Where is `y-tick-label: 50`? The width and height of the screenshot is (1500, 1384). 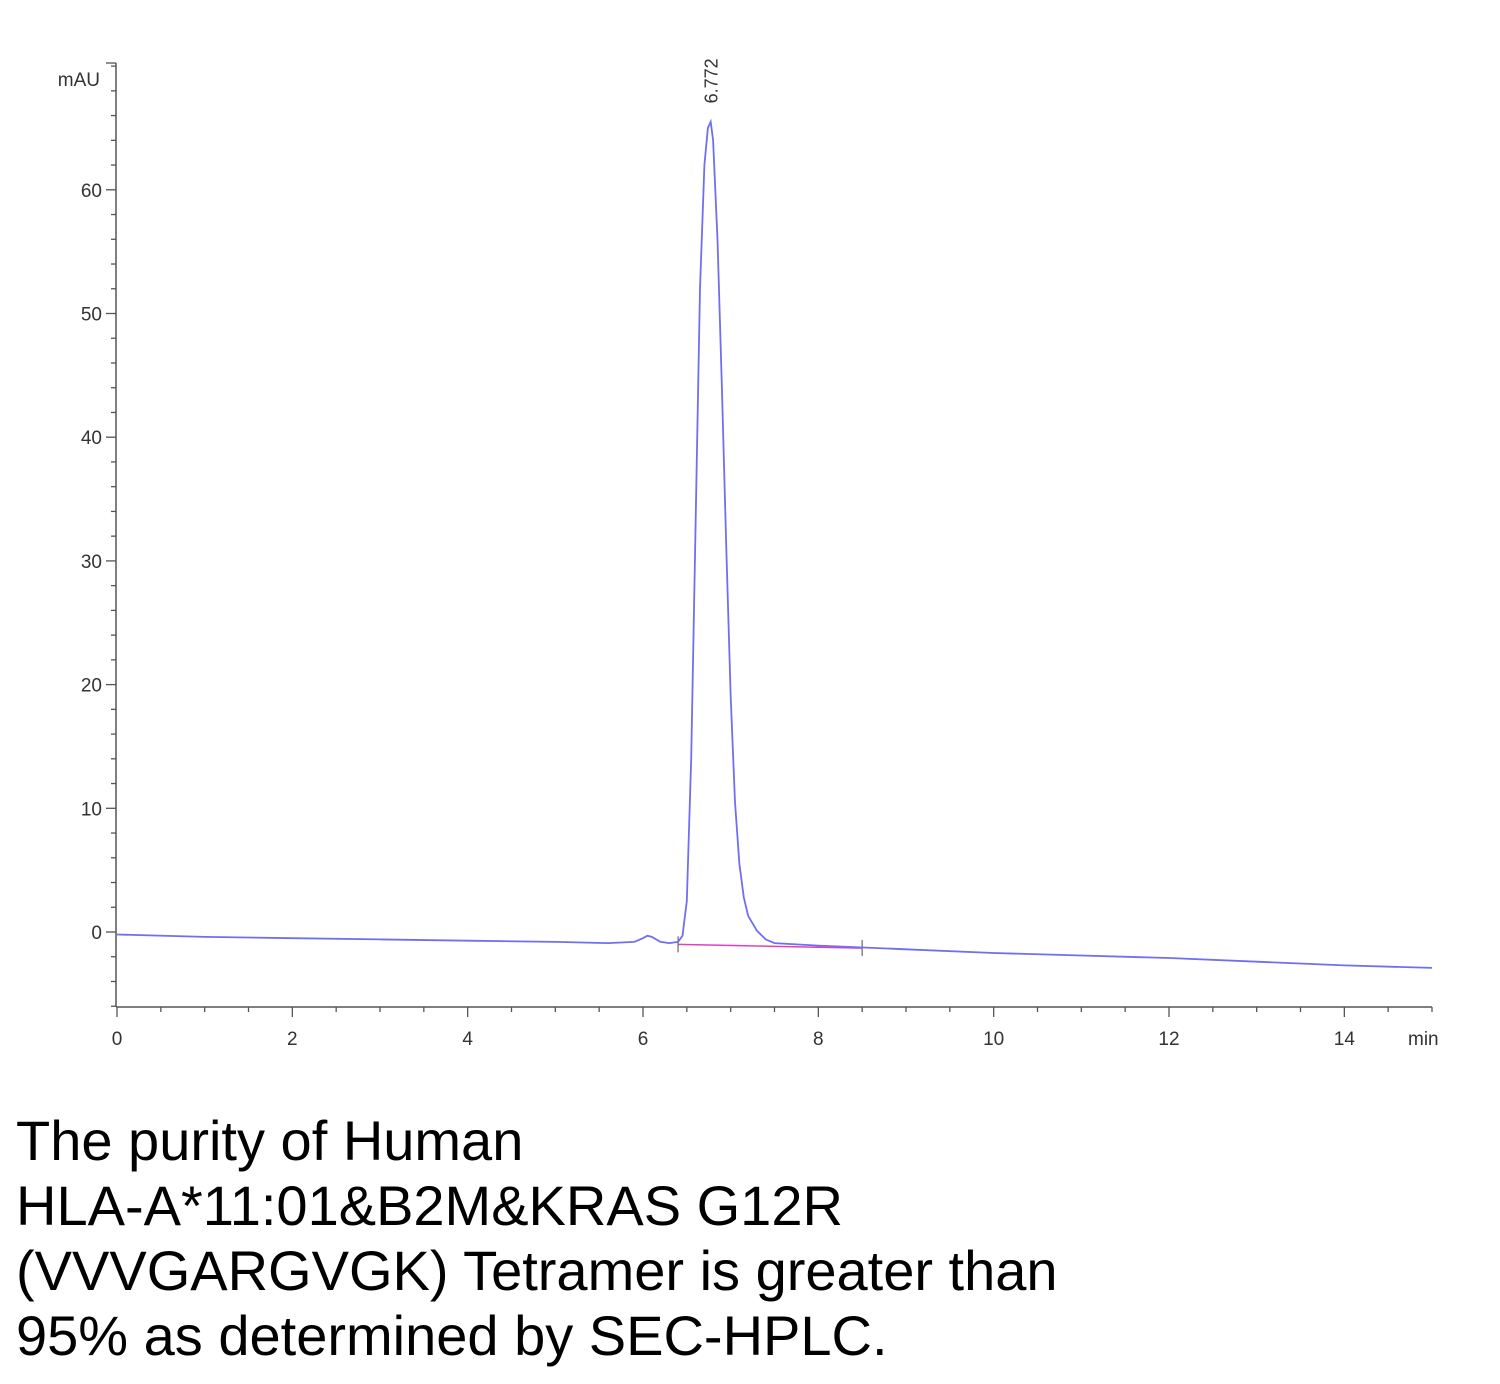
y-tick-label: 50 is located at coordinates (91, 315).